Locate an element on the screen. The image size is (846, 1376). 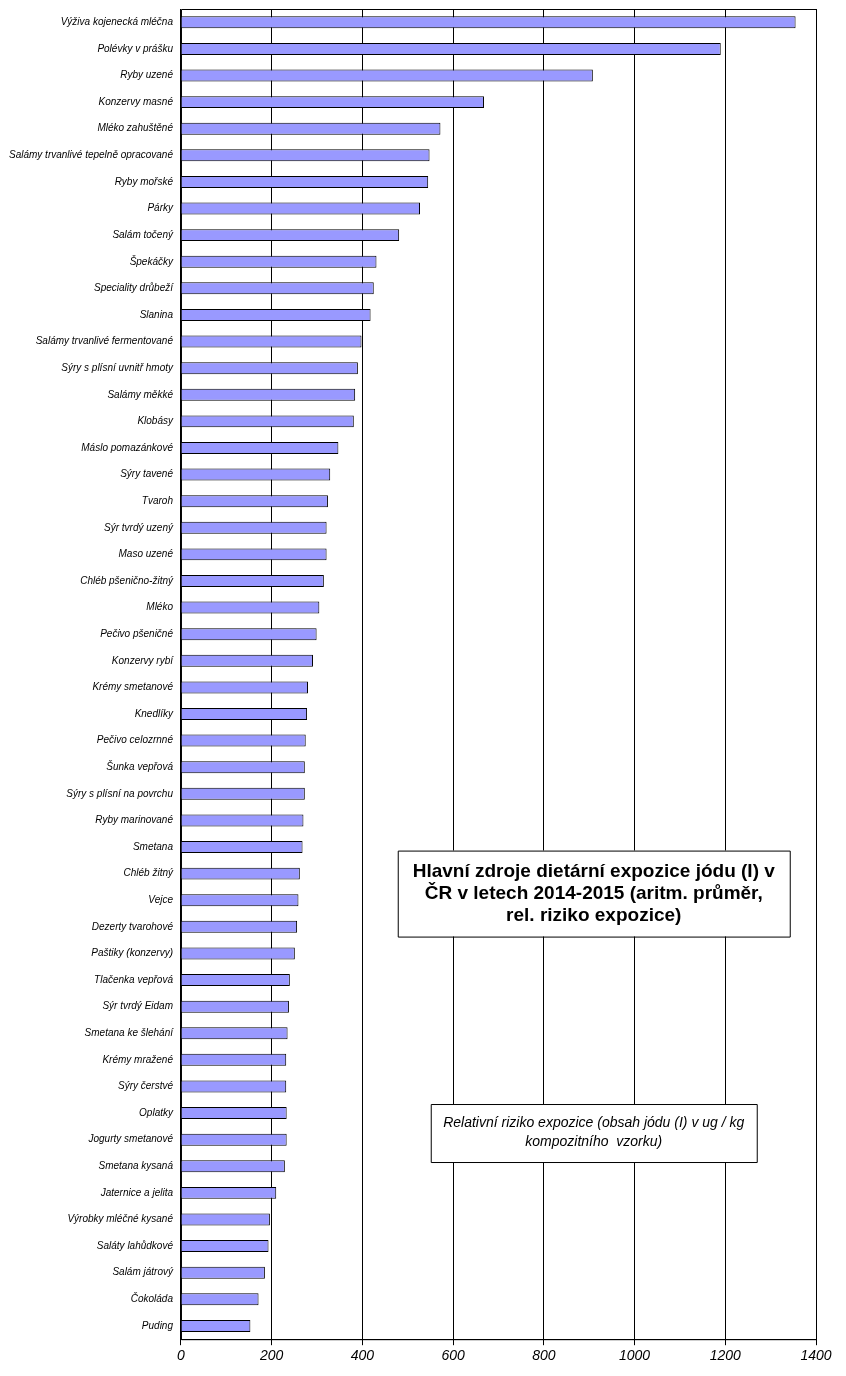
y-tick-label: Salámy trvanlivé fermentované is located at coordinates (104, 341).